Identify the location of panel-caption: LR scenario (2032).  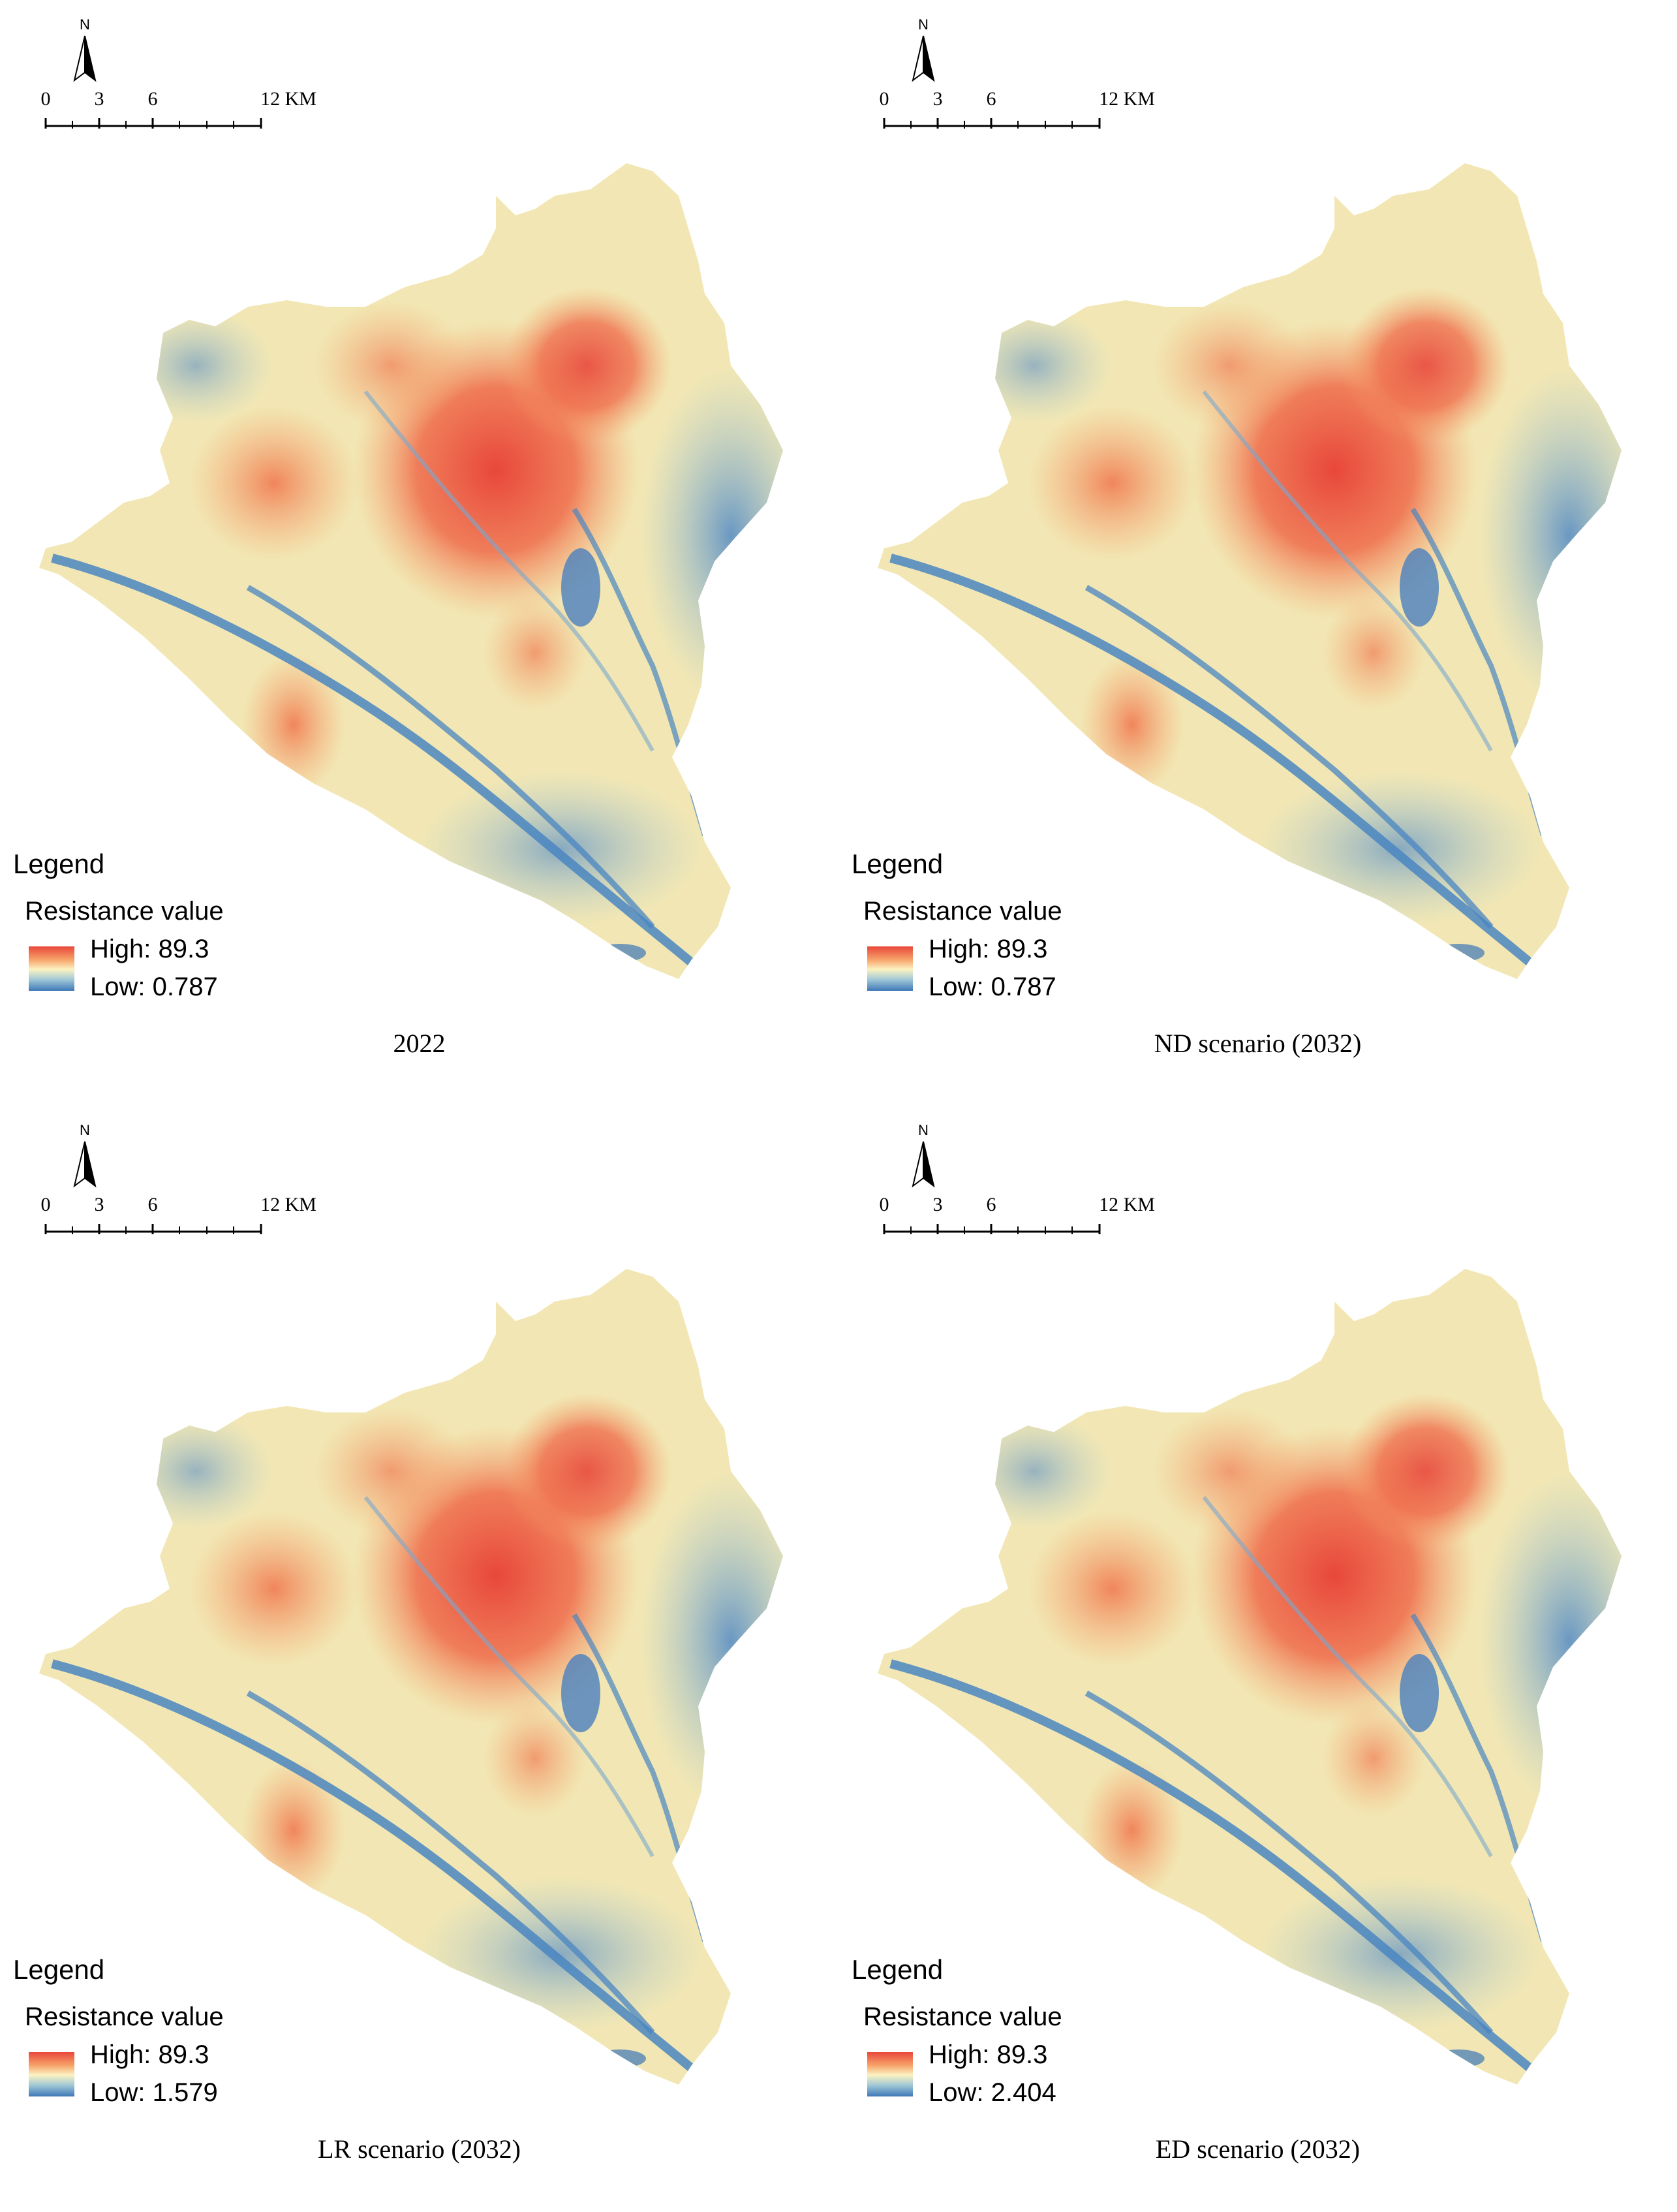
(419, 2149).